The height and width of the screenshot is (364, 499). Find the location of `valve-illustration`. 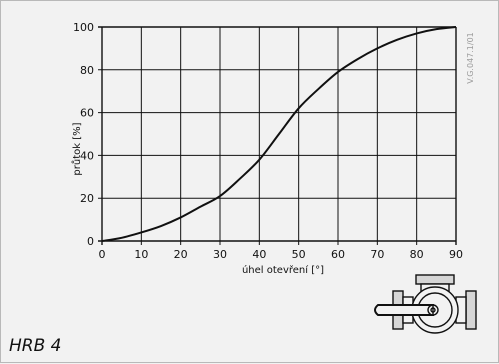

valve-illustration is located at coordinates (425, 304).